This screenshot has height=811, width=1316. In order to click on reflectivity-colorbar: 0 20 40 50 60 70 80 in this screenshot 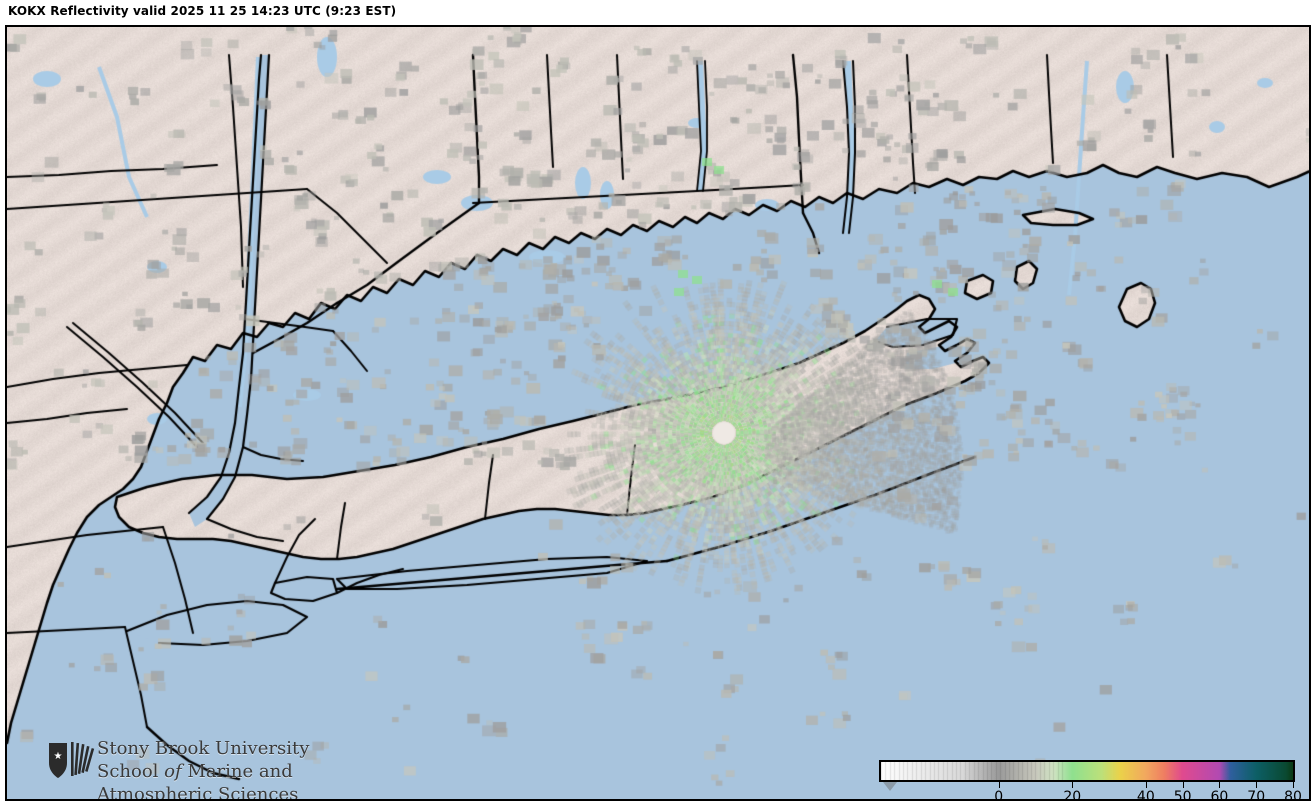, I will do `click(1088, 778)`.